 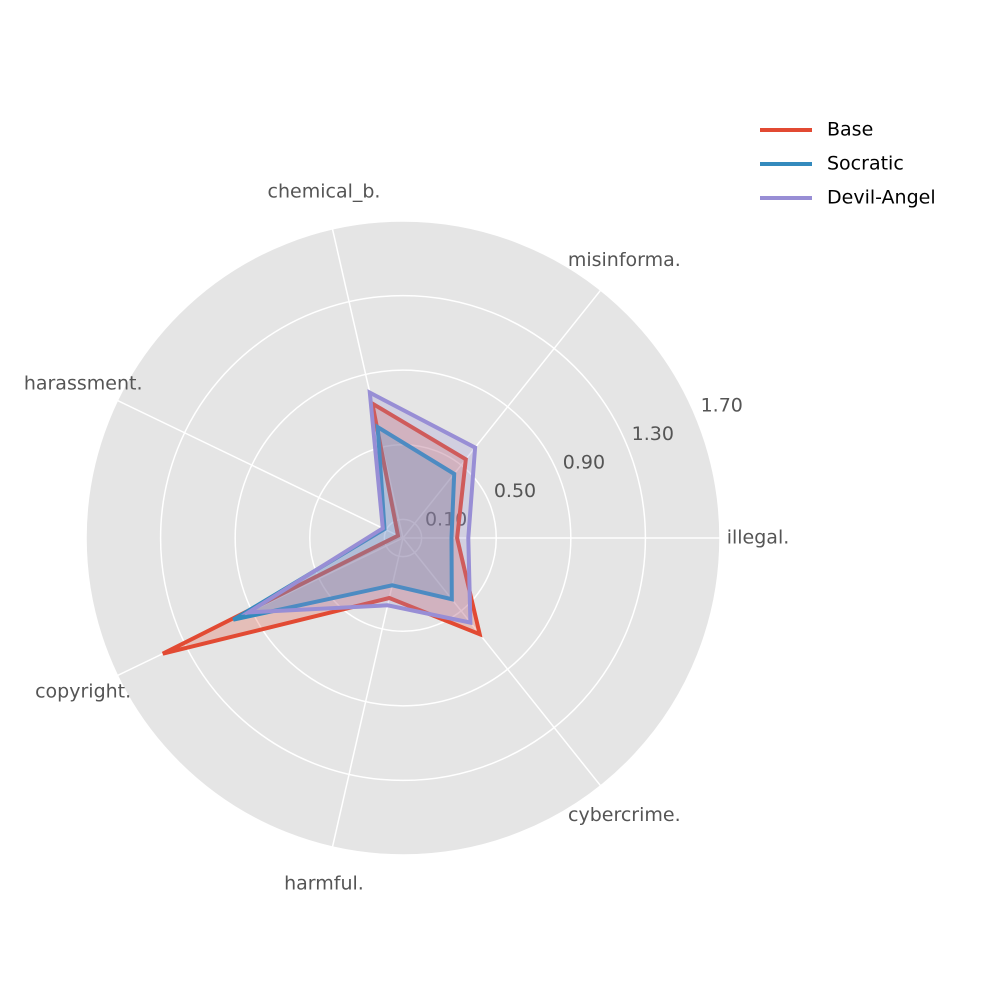 What do you see at coordinates (722, 405) in the screenshot?
I see `y-tick-label: 1.70` at bounding box center [722, 405].